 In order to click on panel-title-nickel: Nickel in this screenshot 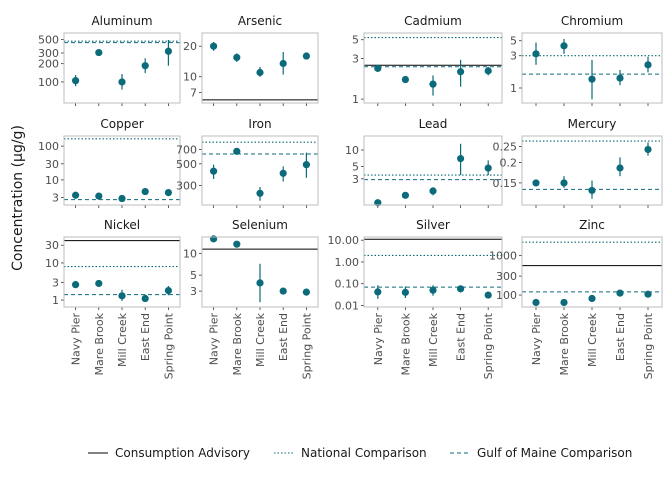, I will do `click(122, 225)`.